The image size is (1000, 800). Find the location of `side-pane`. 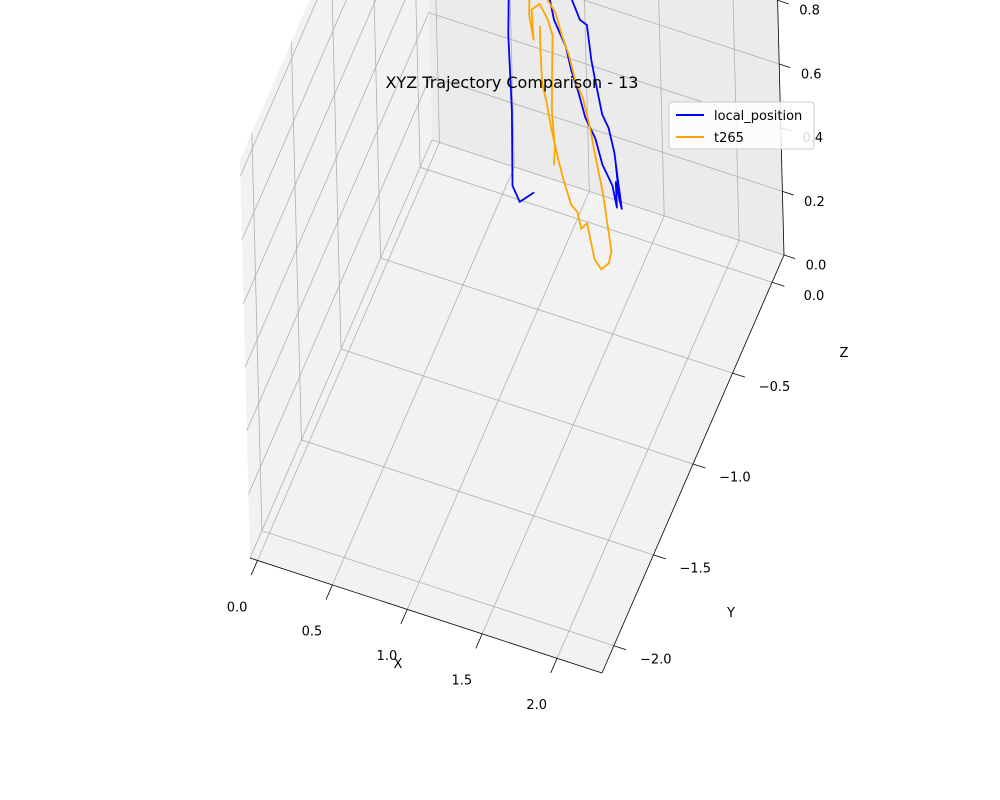

side-pane is located at coordinates (336, 279).